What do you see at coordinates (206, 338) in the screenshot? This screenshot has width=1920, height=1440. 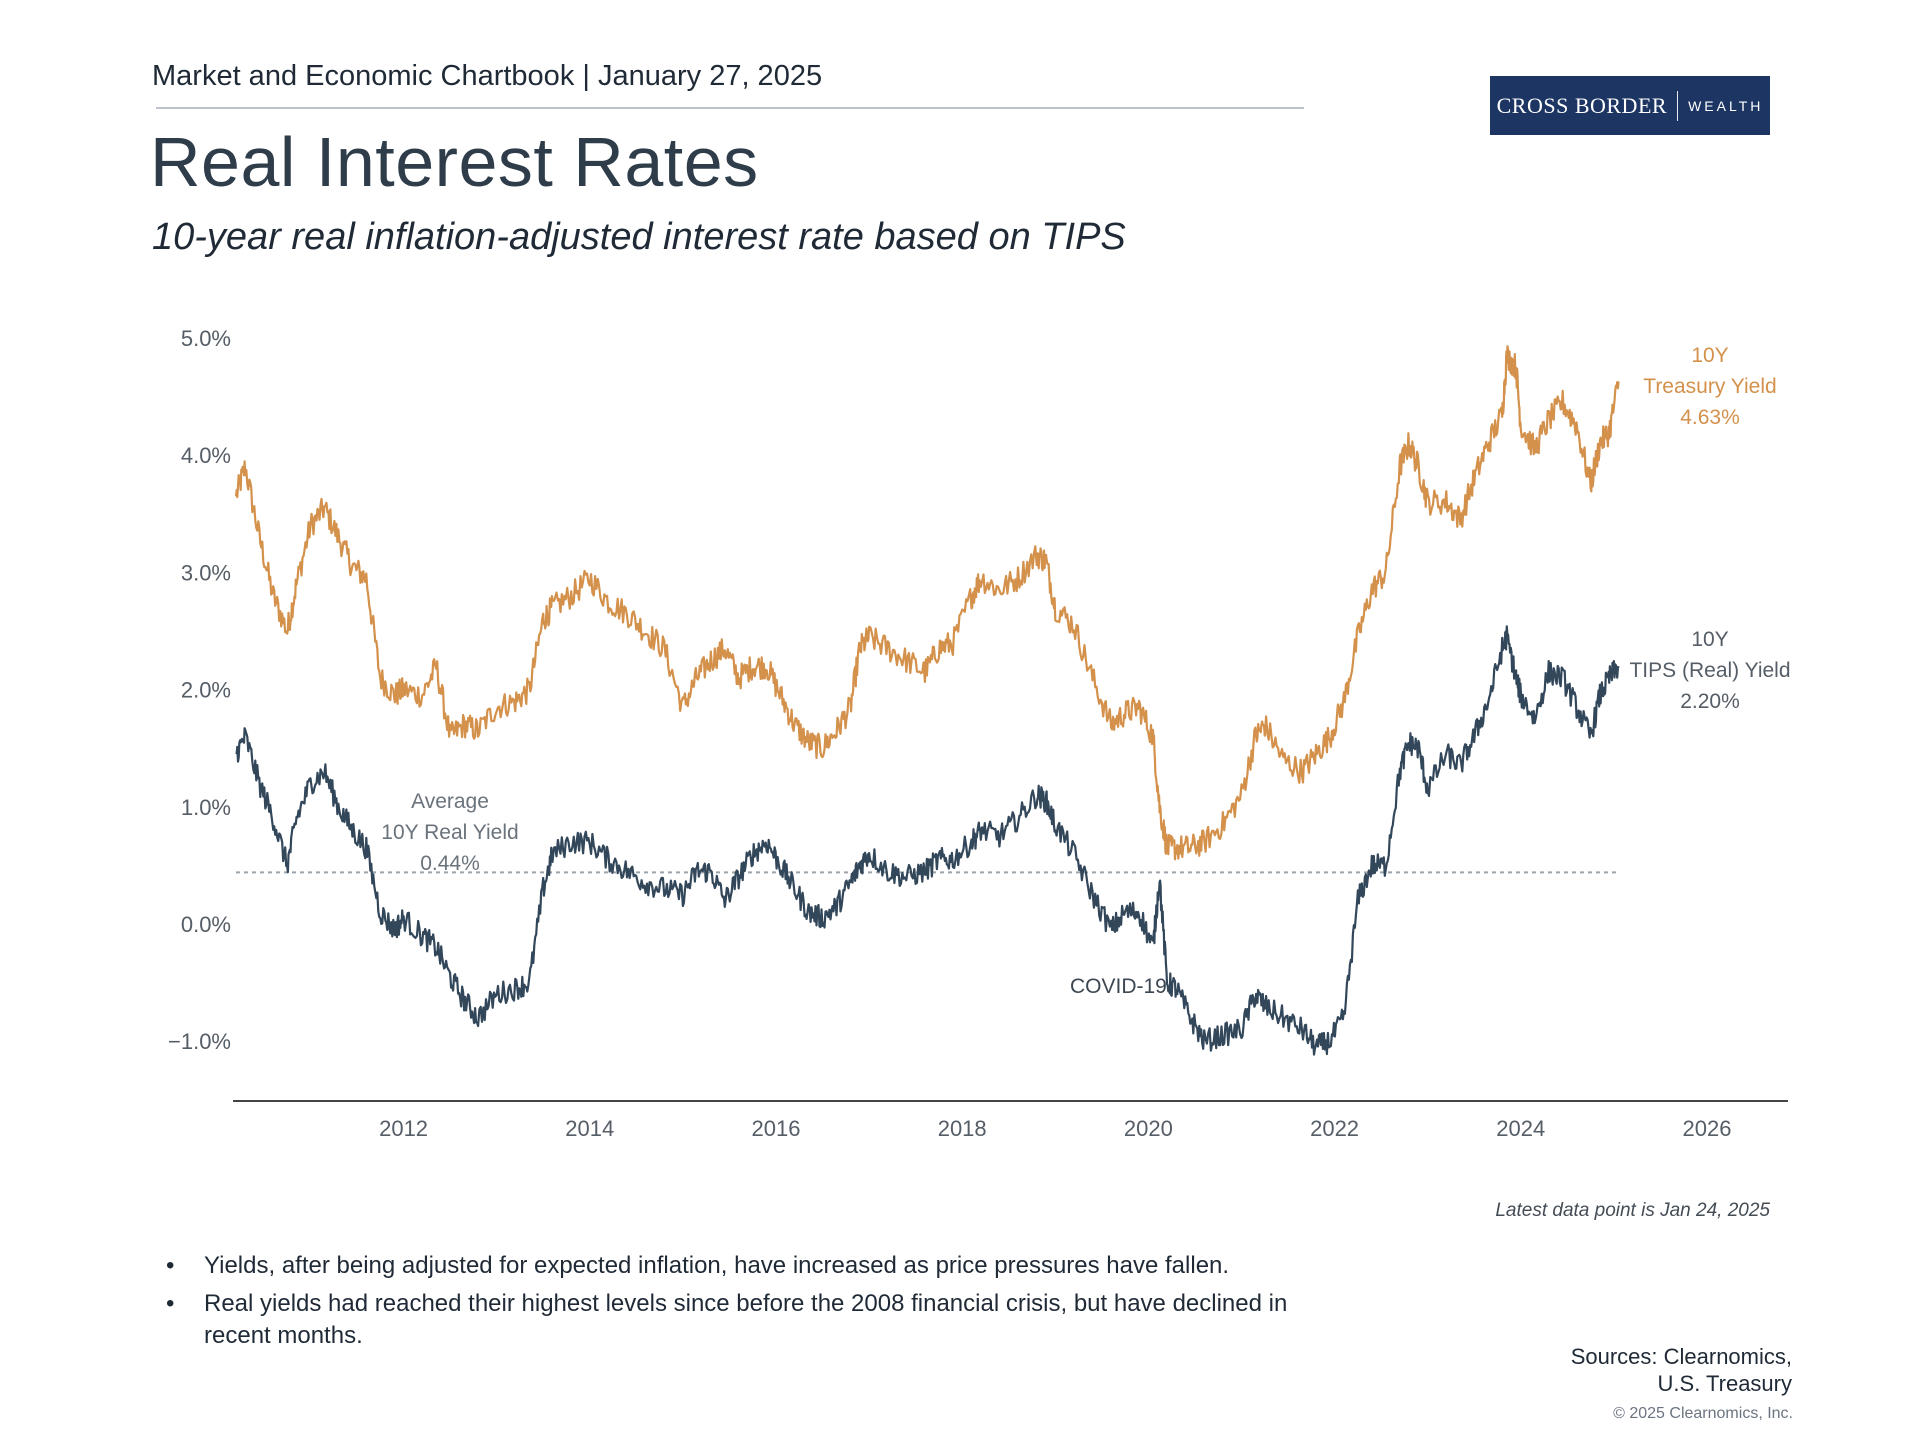 I see `y-tick-label: 5.0%` at bounding box center [206, 338].